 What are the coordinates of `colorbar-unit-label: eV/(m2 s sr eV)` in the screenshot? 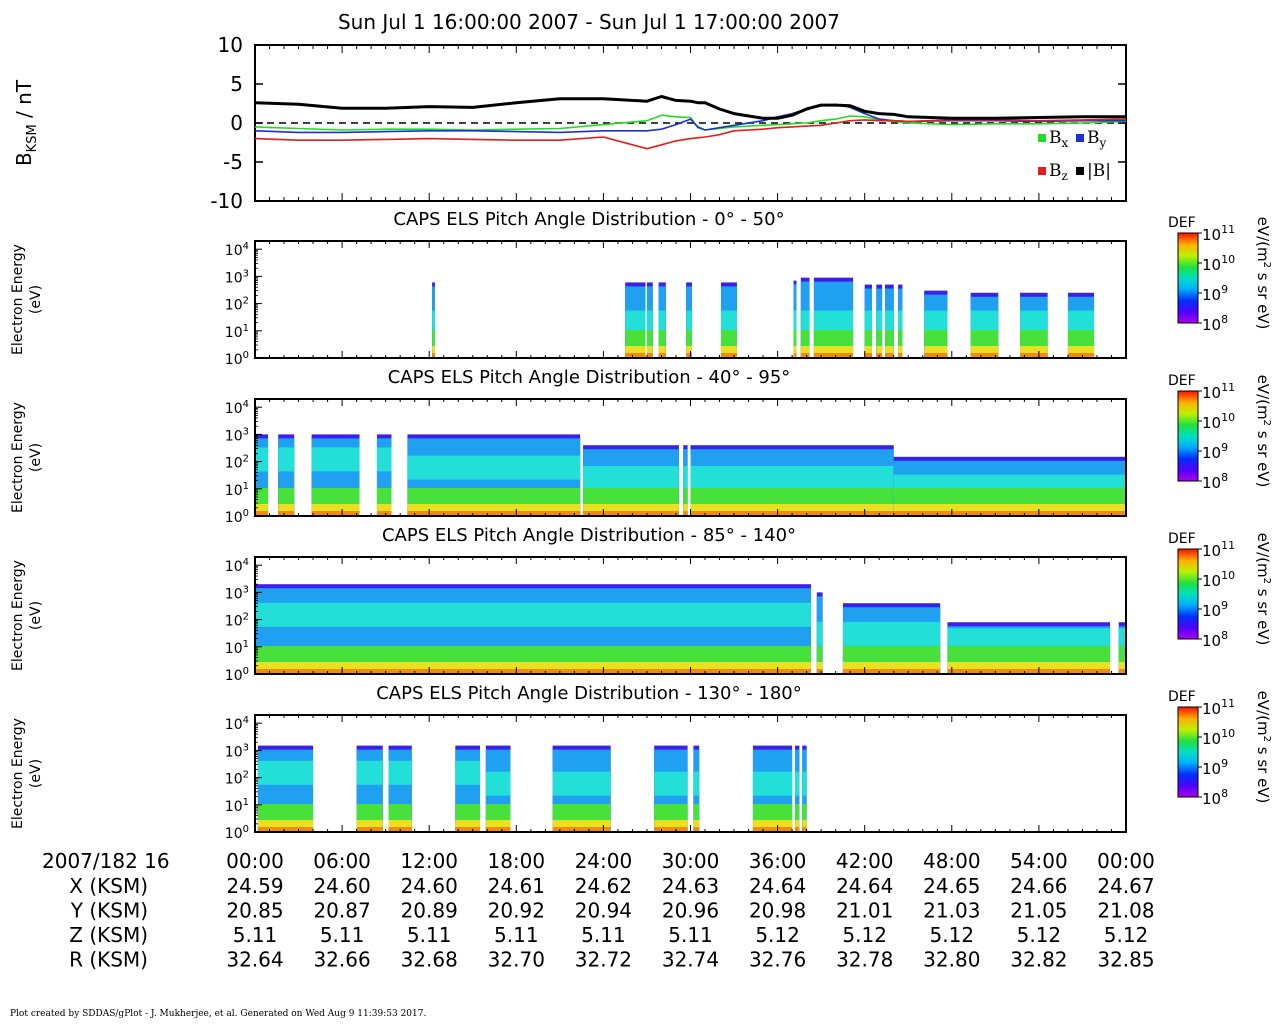 It's located at (1263, 747).